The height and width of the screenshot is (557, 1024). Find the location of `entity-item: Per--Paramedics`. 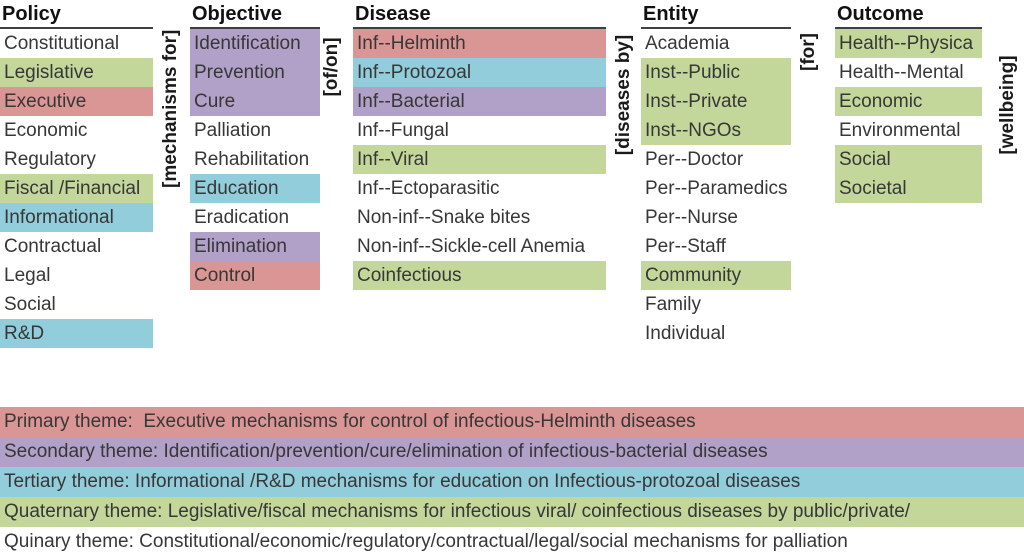

entity-item: Per--Paramedics is located at coordinates (716, 188).